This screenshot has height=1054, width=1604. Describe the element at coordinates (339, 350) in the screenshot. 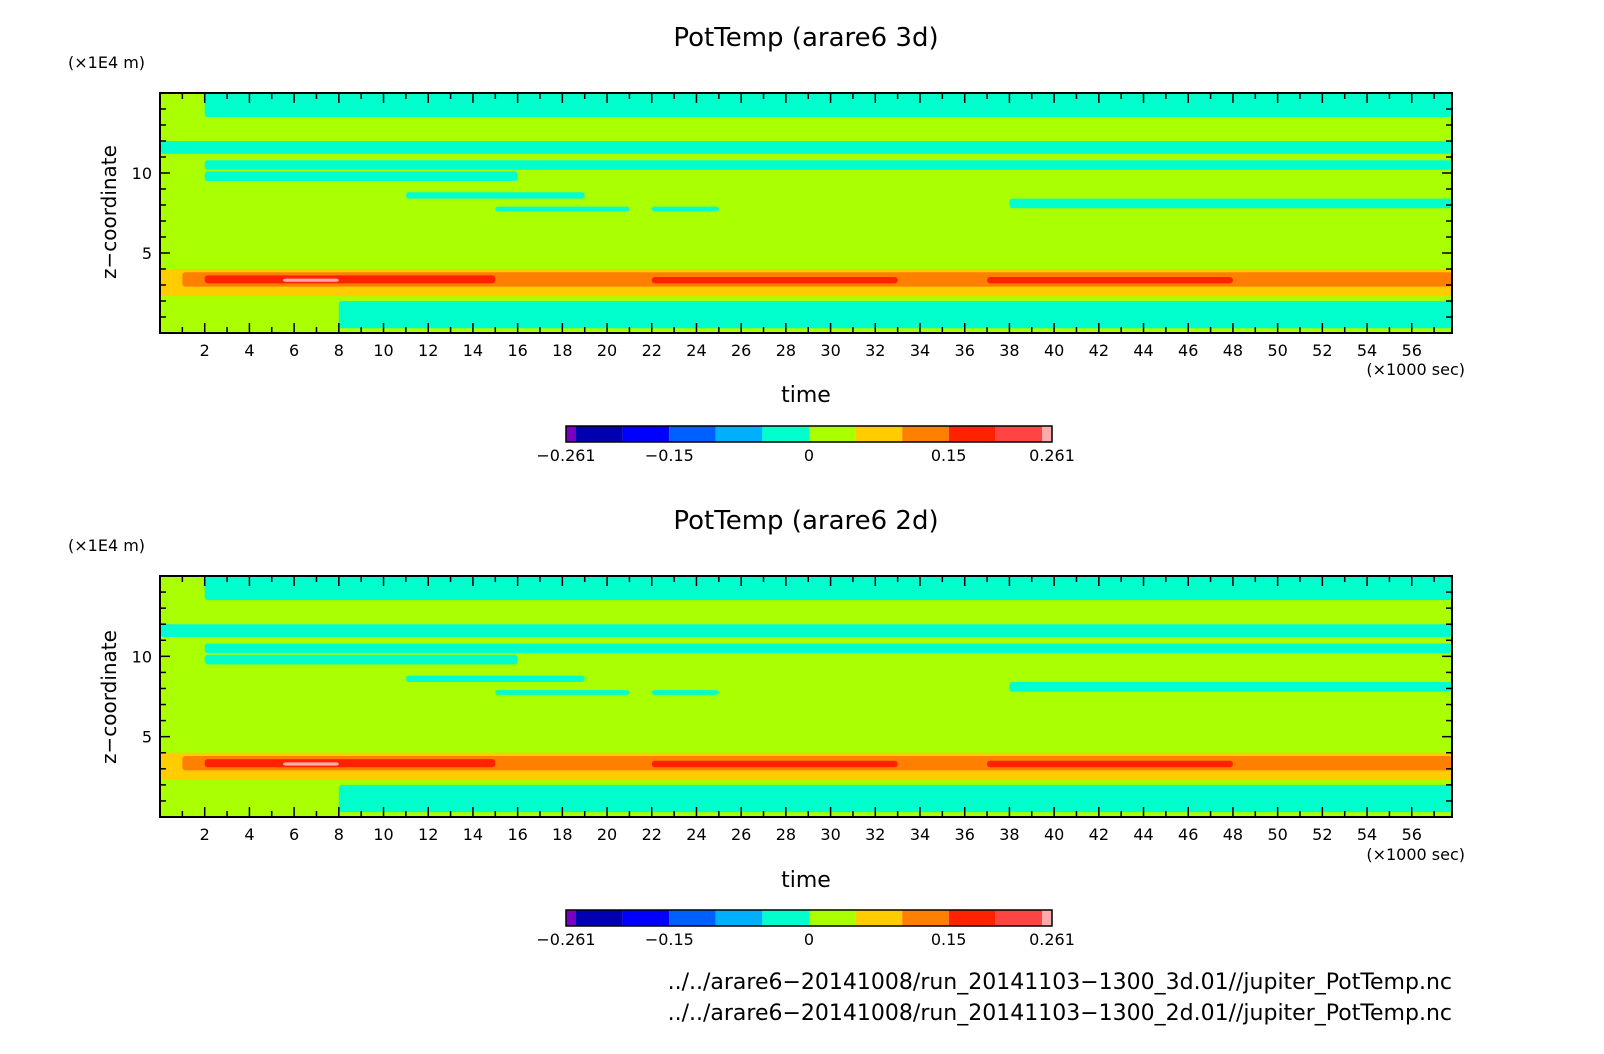

I see `x-tick-label: 8` at that location.